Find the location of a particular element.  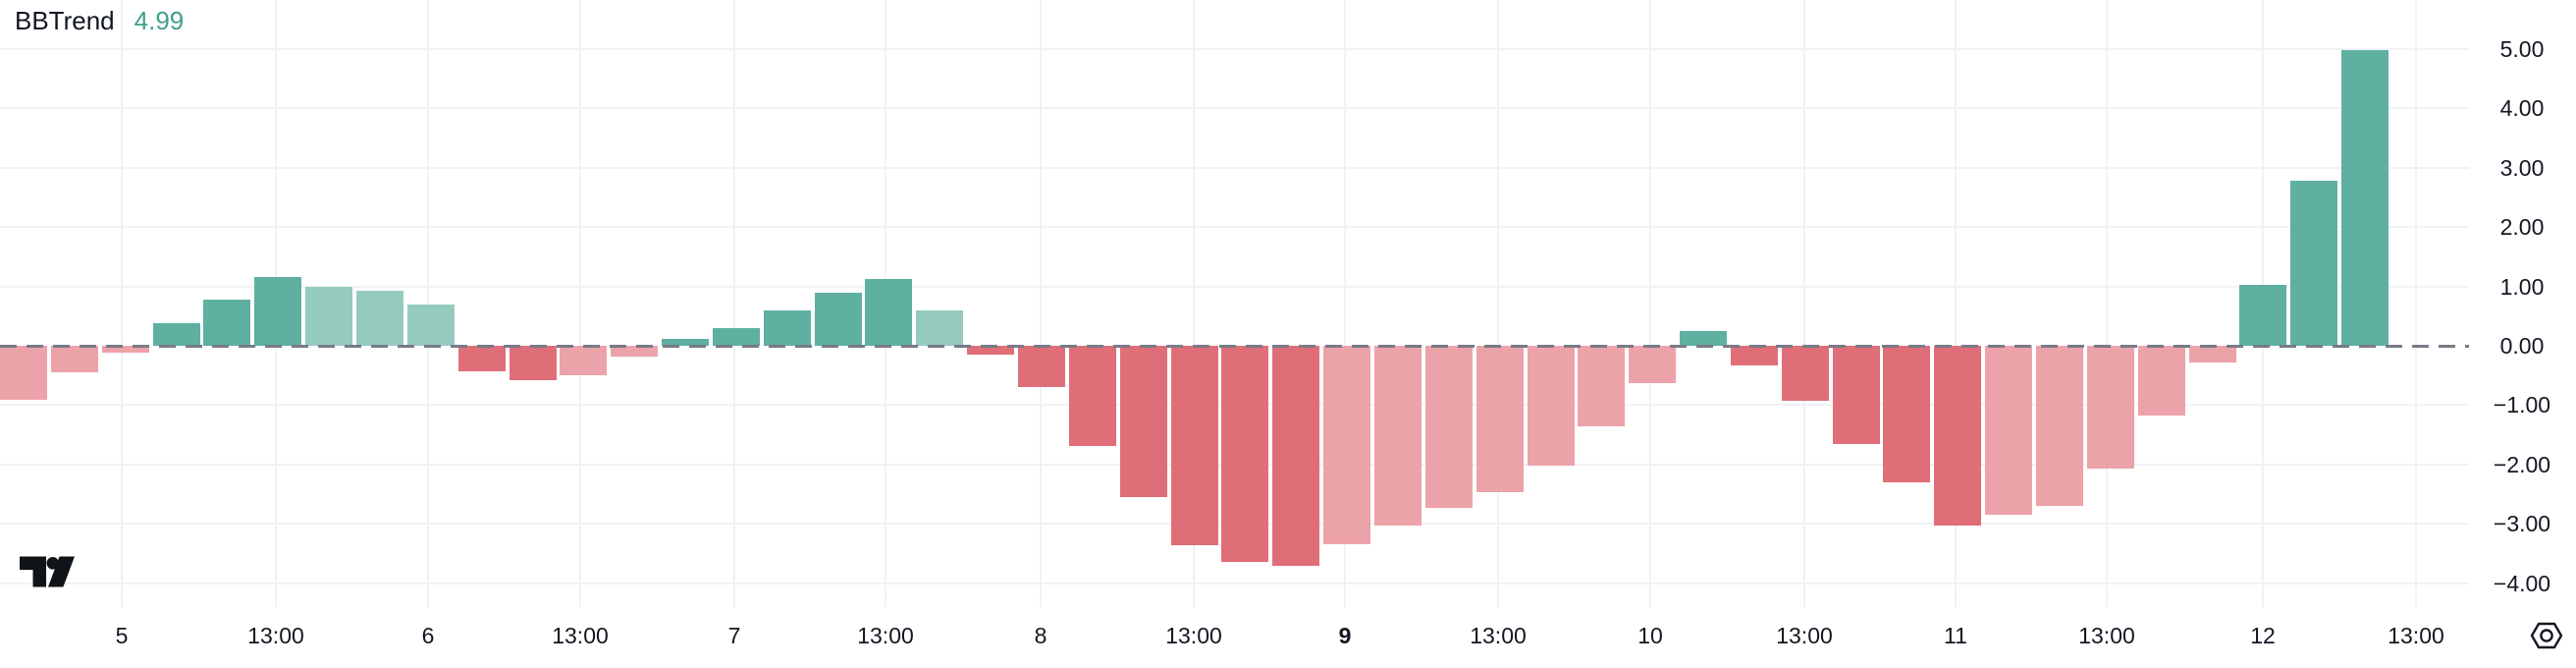

price-tick-label: −4.00 is located at coordinates (2522, 583).